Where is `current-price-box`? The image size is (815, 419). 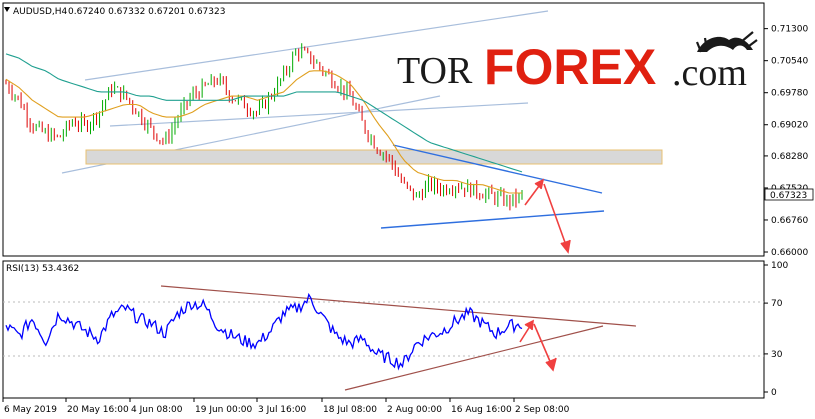
current-price-box is located at coordinates (789, 194).